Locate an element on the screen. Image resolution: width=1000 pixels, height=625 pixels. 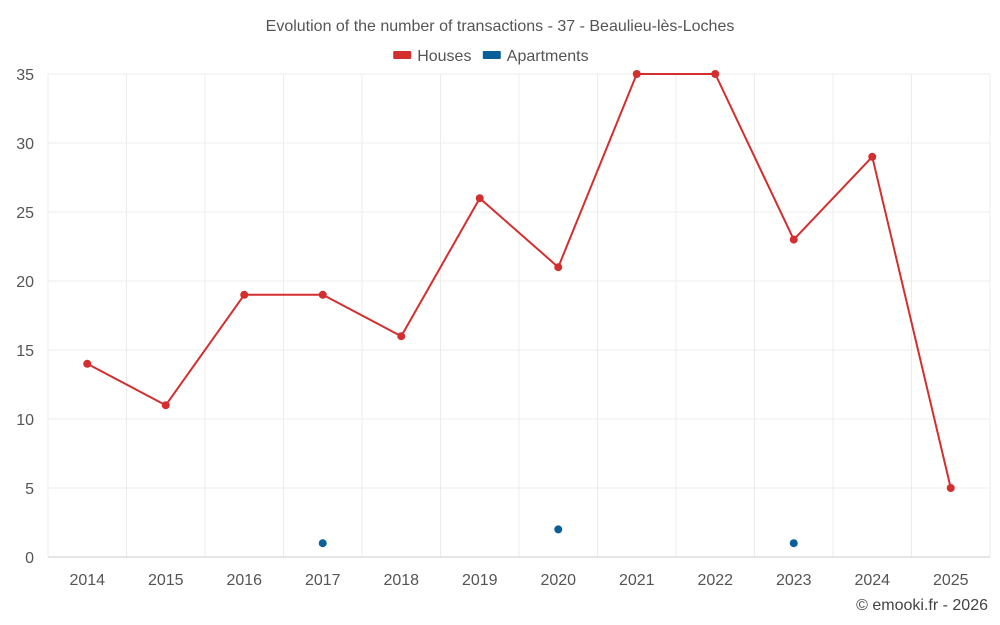
x-tick-label: 2025 is located at coordinates (951, 580).